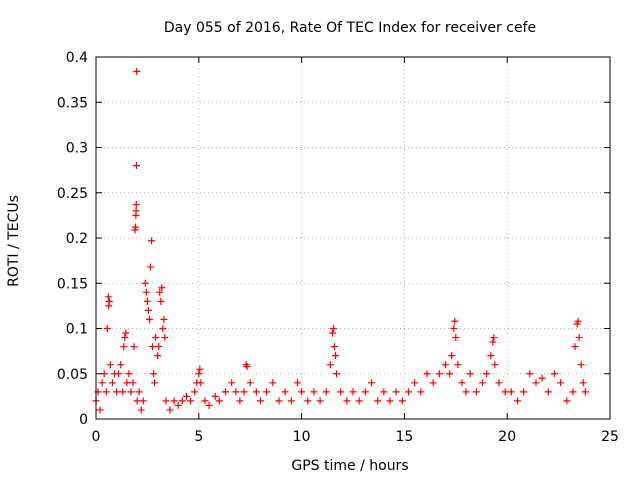 The height and width of the screenshot is (480, 640). What do you see at coordinates (610, 437) in the screenshot?
I see `x-tick-label: 25` at bounding box center [610, 437].